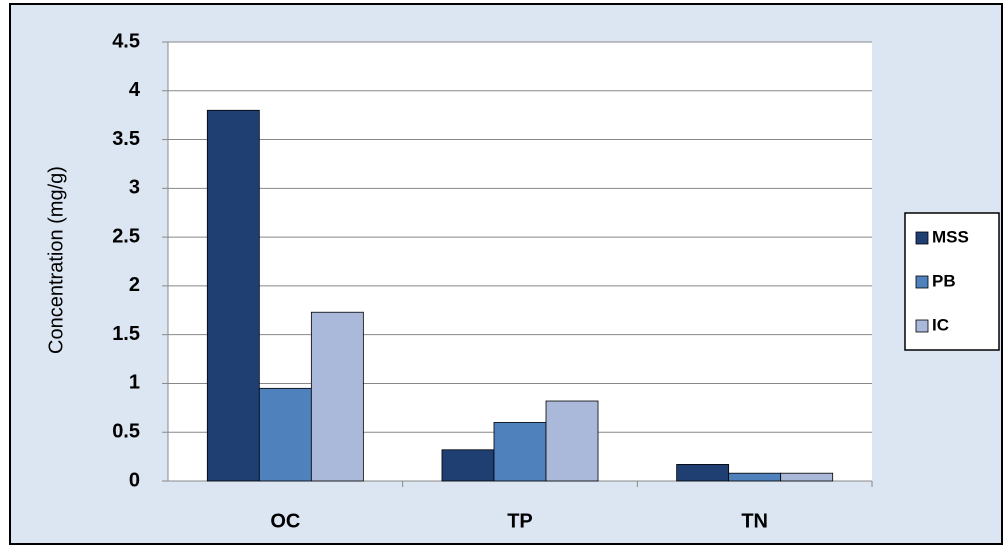 The image size is (1007, 546). I want to click on y-tick-label: 4.5, so click(126, 41).